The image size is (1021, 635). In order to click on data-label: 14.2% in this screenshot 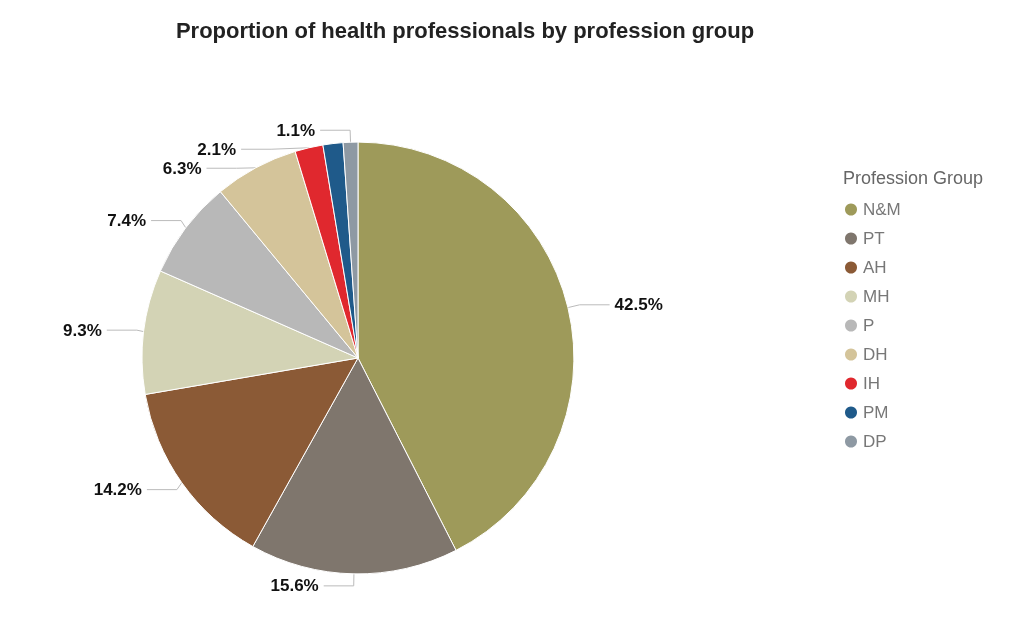, I will do `click(117, 490)`.